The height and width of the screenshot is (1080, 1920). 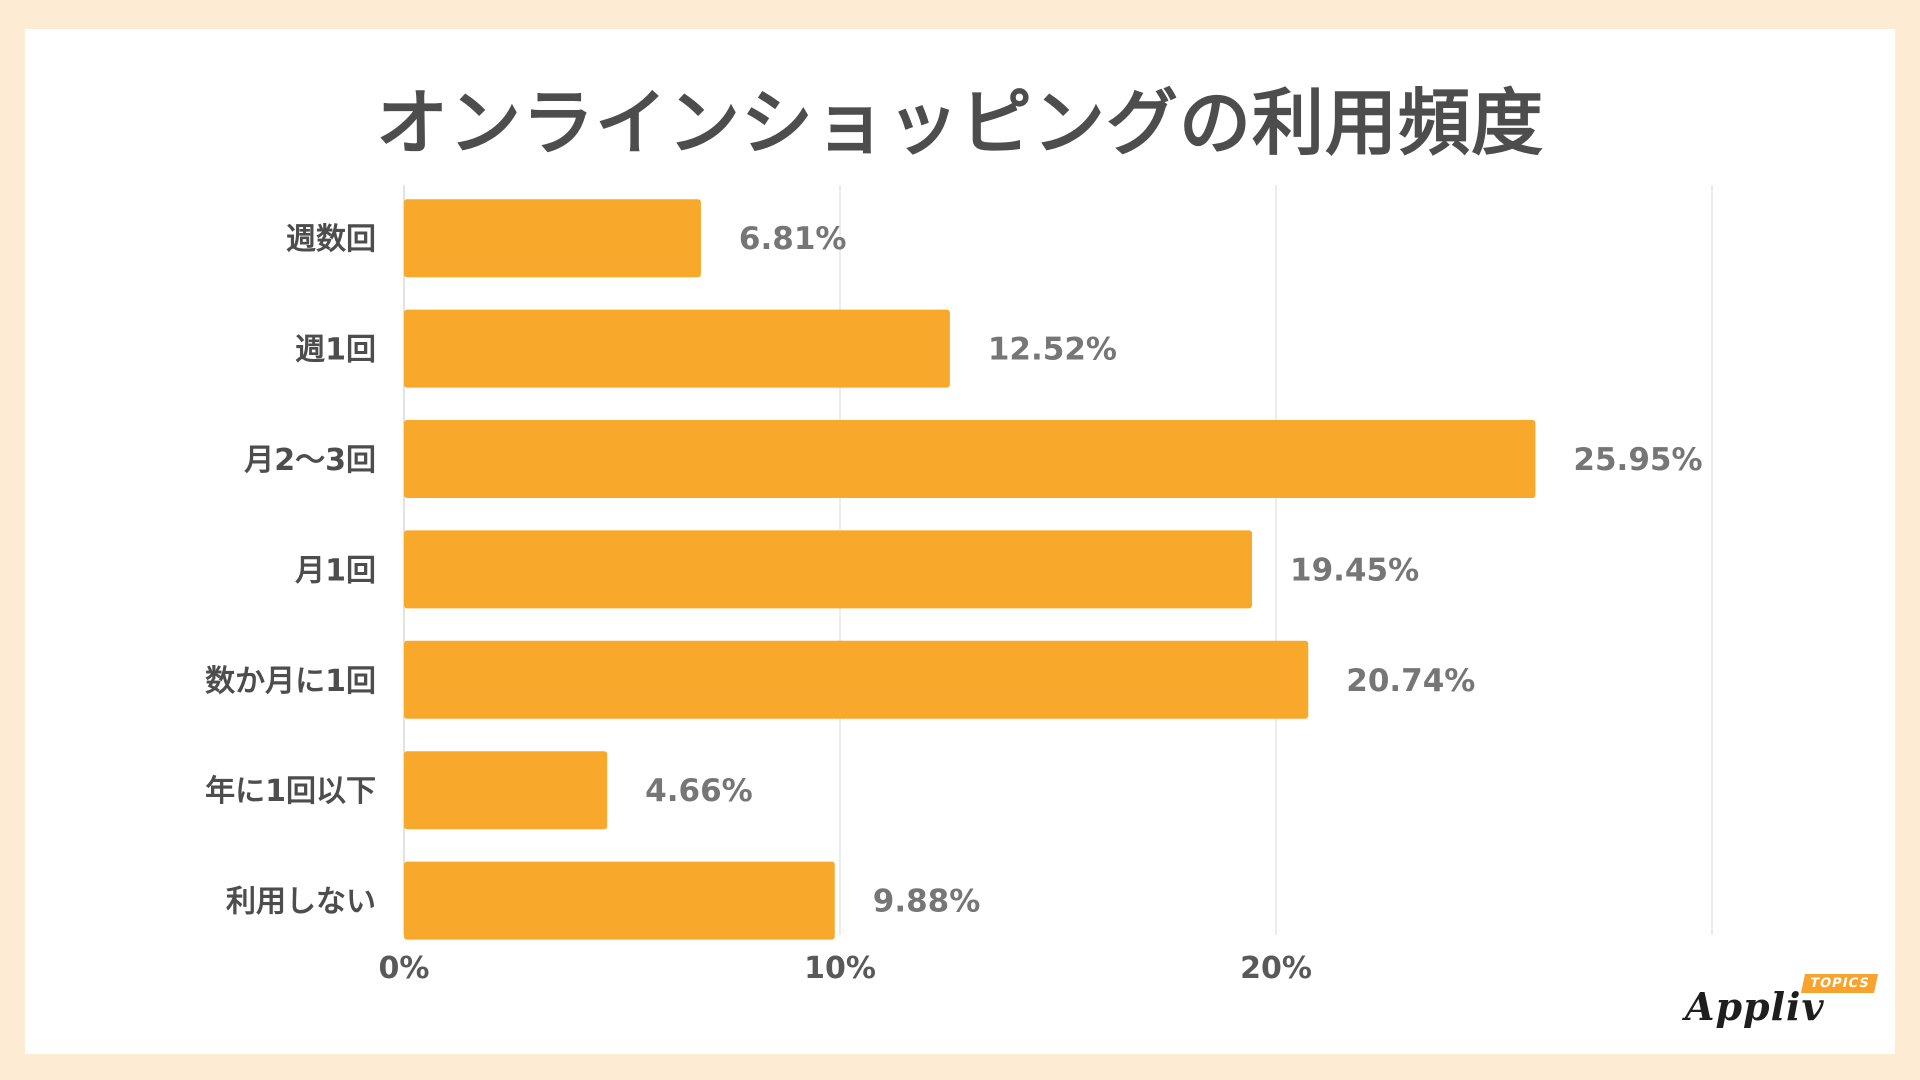 What do you see at coordinates (1276, 968) in the screenshot?
I see `x-tick-label: 20%` at bounding box center [1276, 968].